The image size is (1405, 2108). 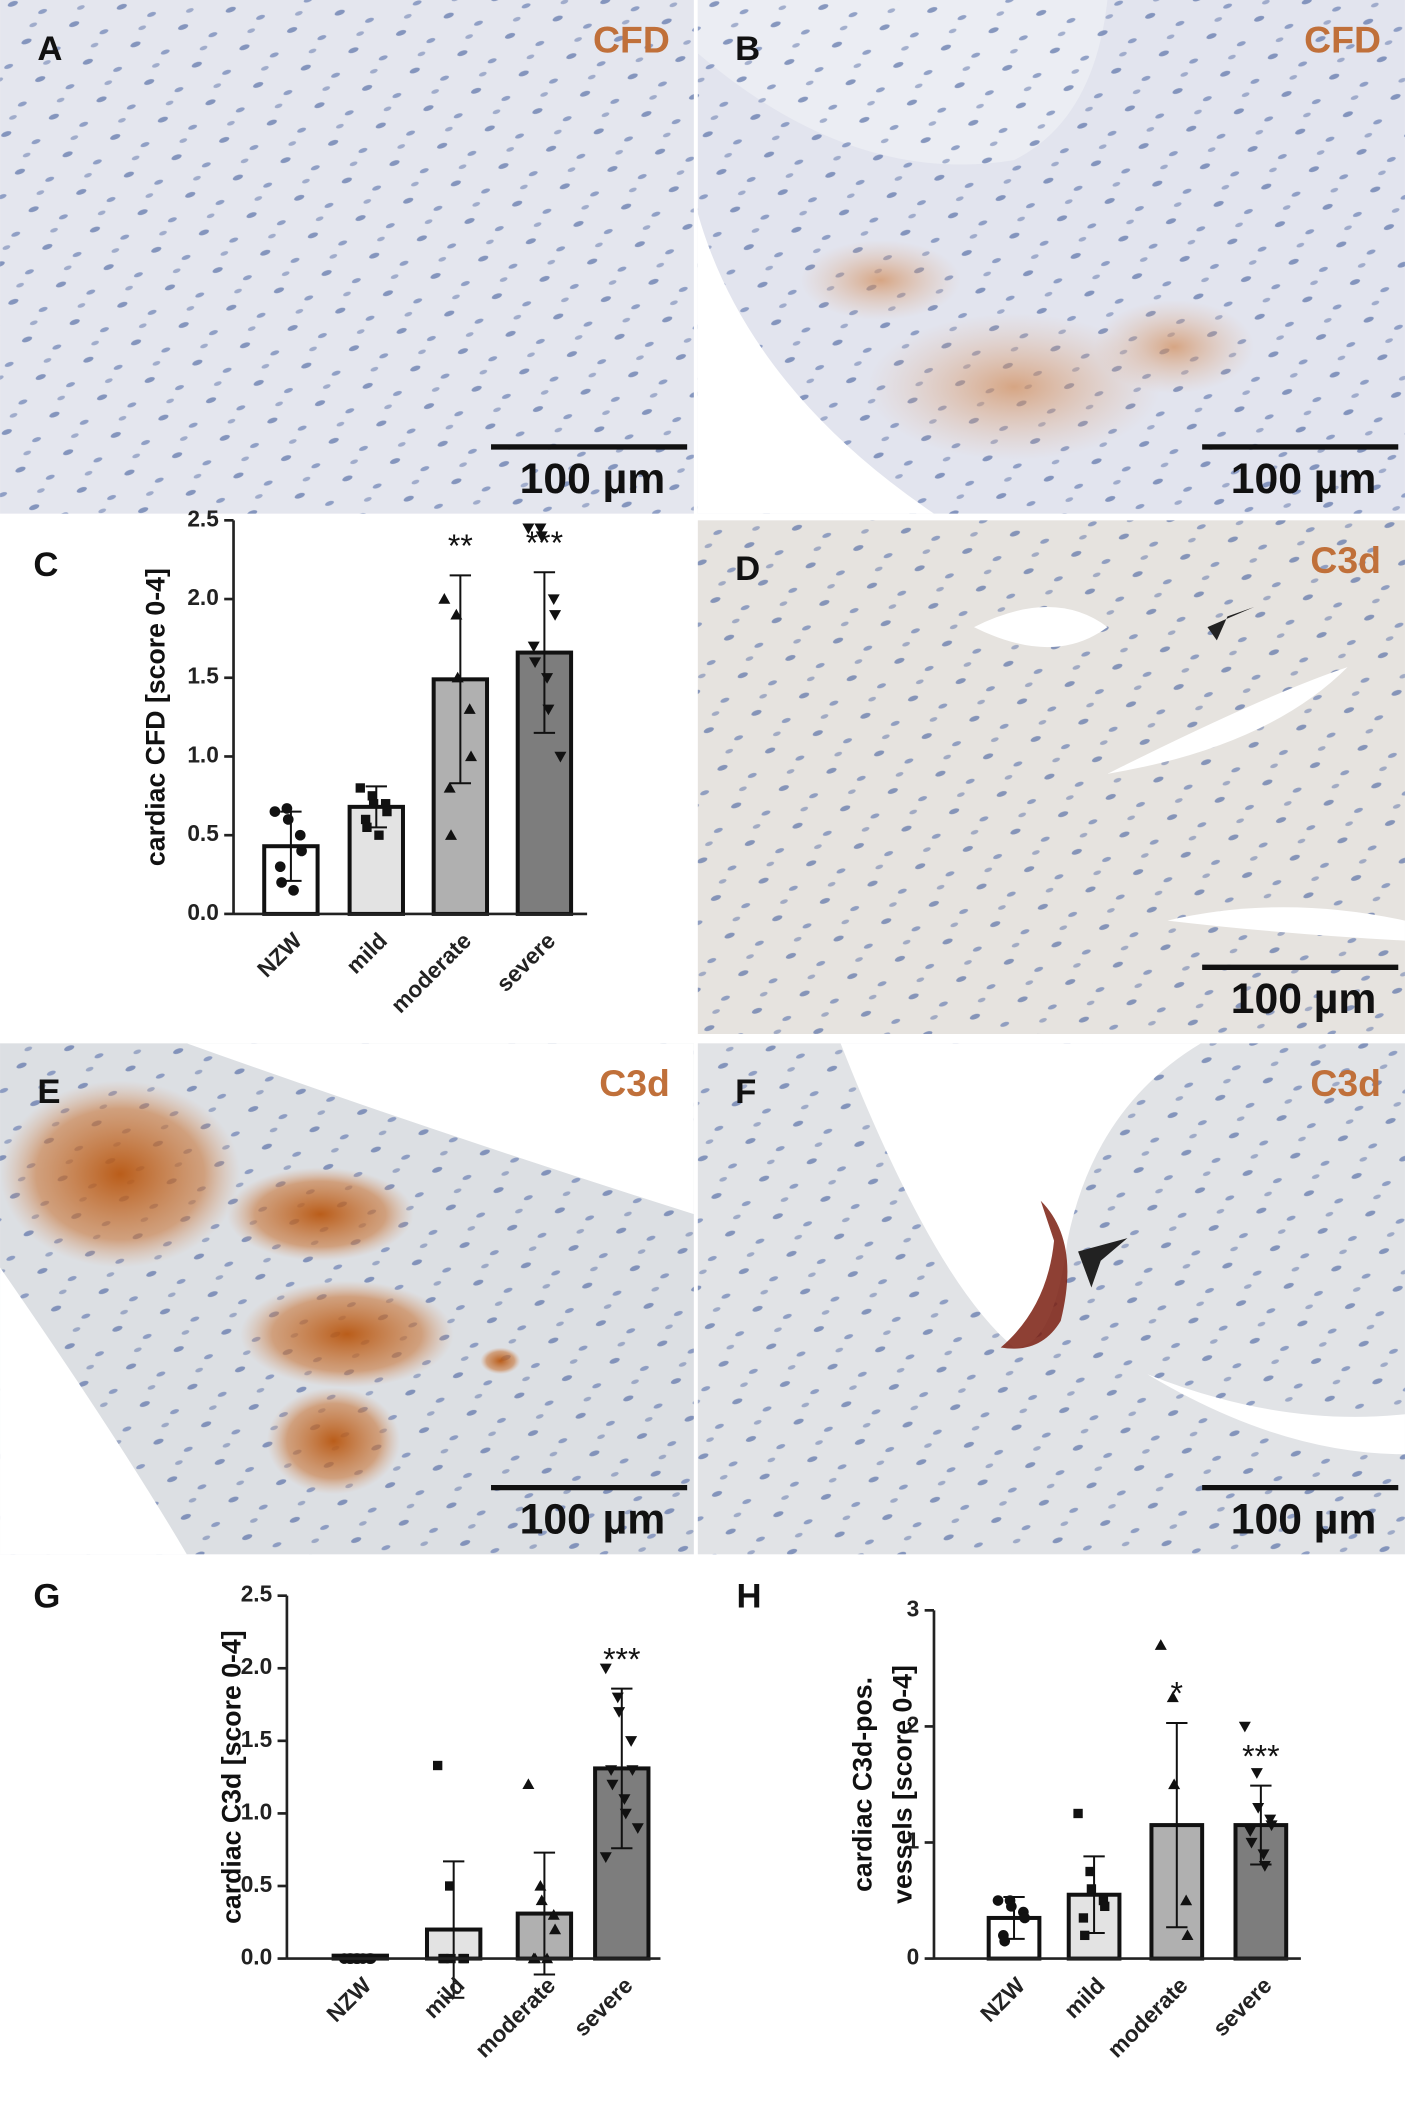 What do you see at coordinates (749, 1597) in the screenshot?
I see `panel-letter: H` at bounding box center [749, 1597].